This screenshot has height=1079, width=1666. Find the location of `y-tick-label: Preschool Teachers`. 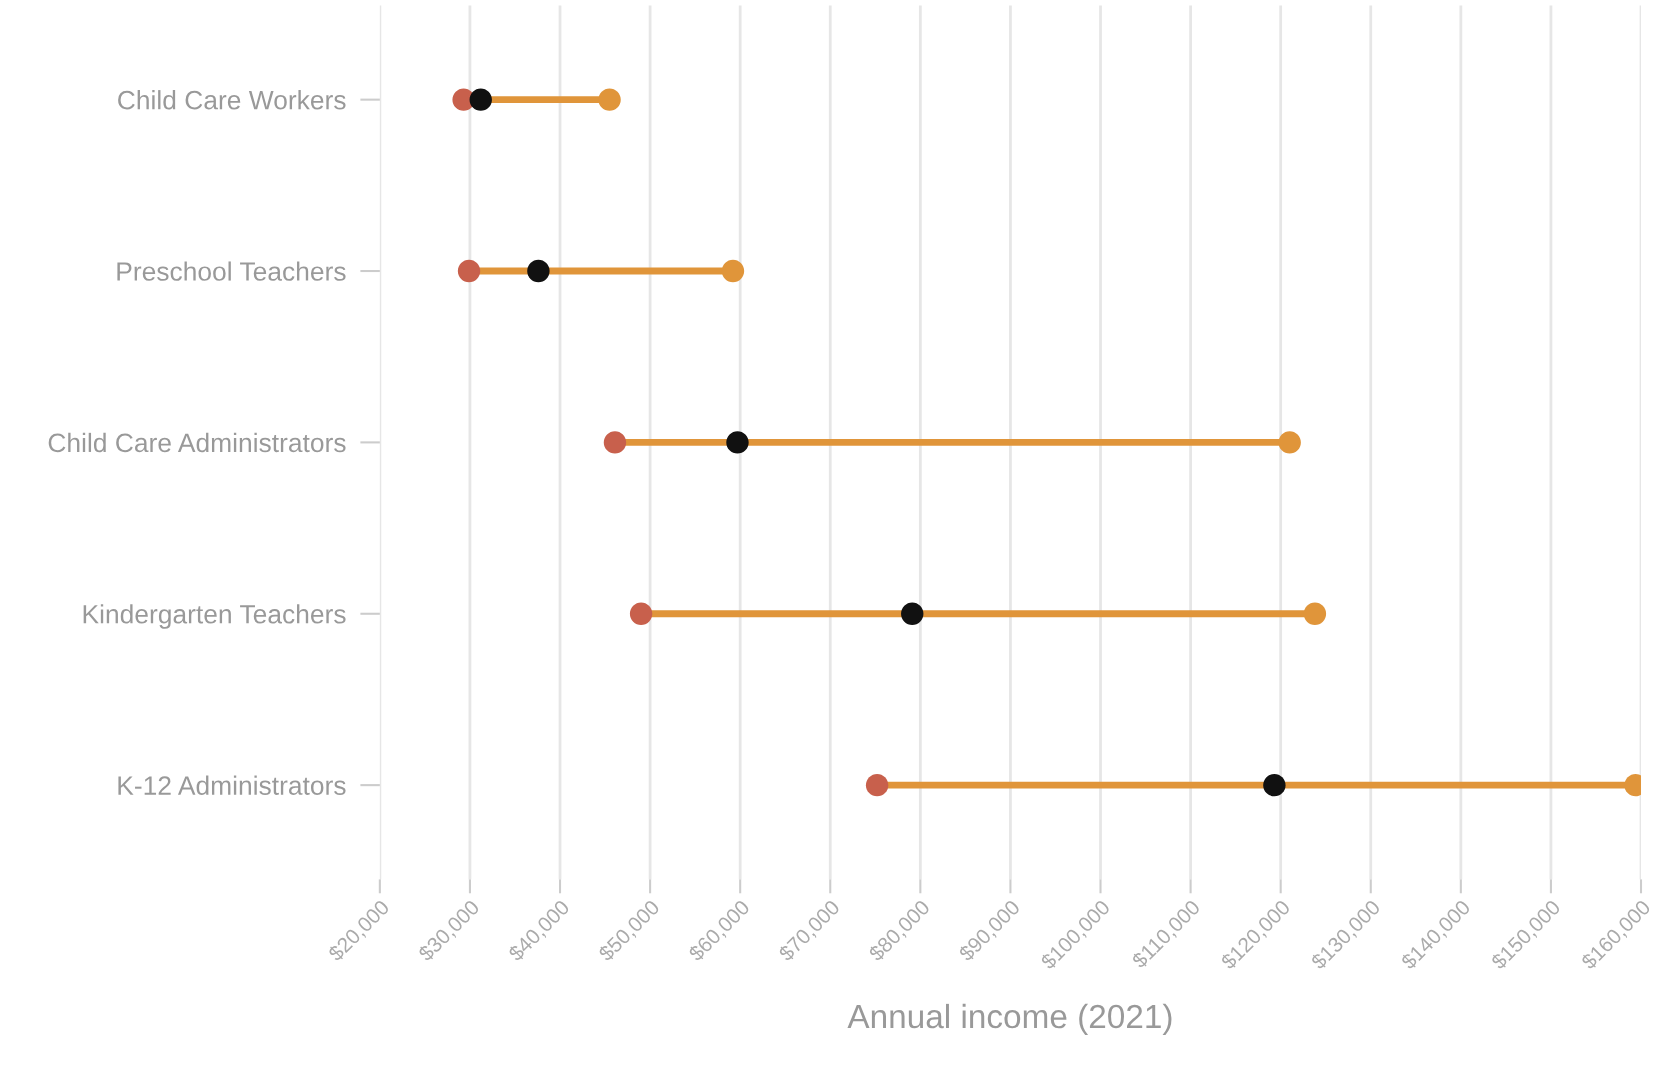

y-tick-label: Preschool Teachers is located at coordinates (231, 271).